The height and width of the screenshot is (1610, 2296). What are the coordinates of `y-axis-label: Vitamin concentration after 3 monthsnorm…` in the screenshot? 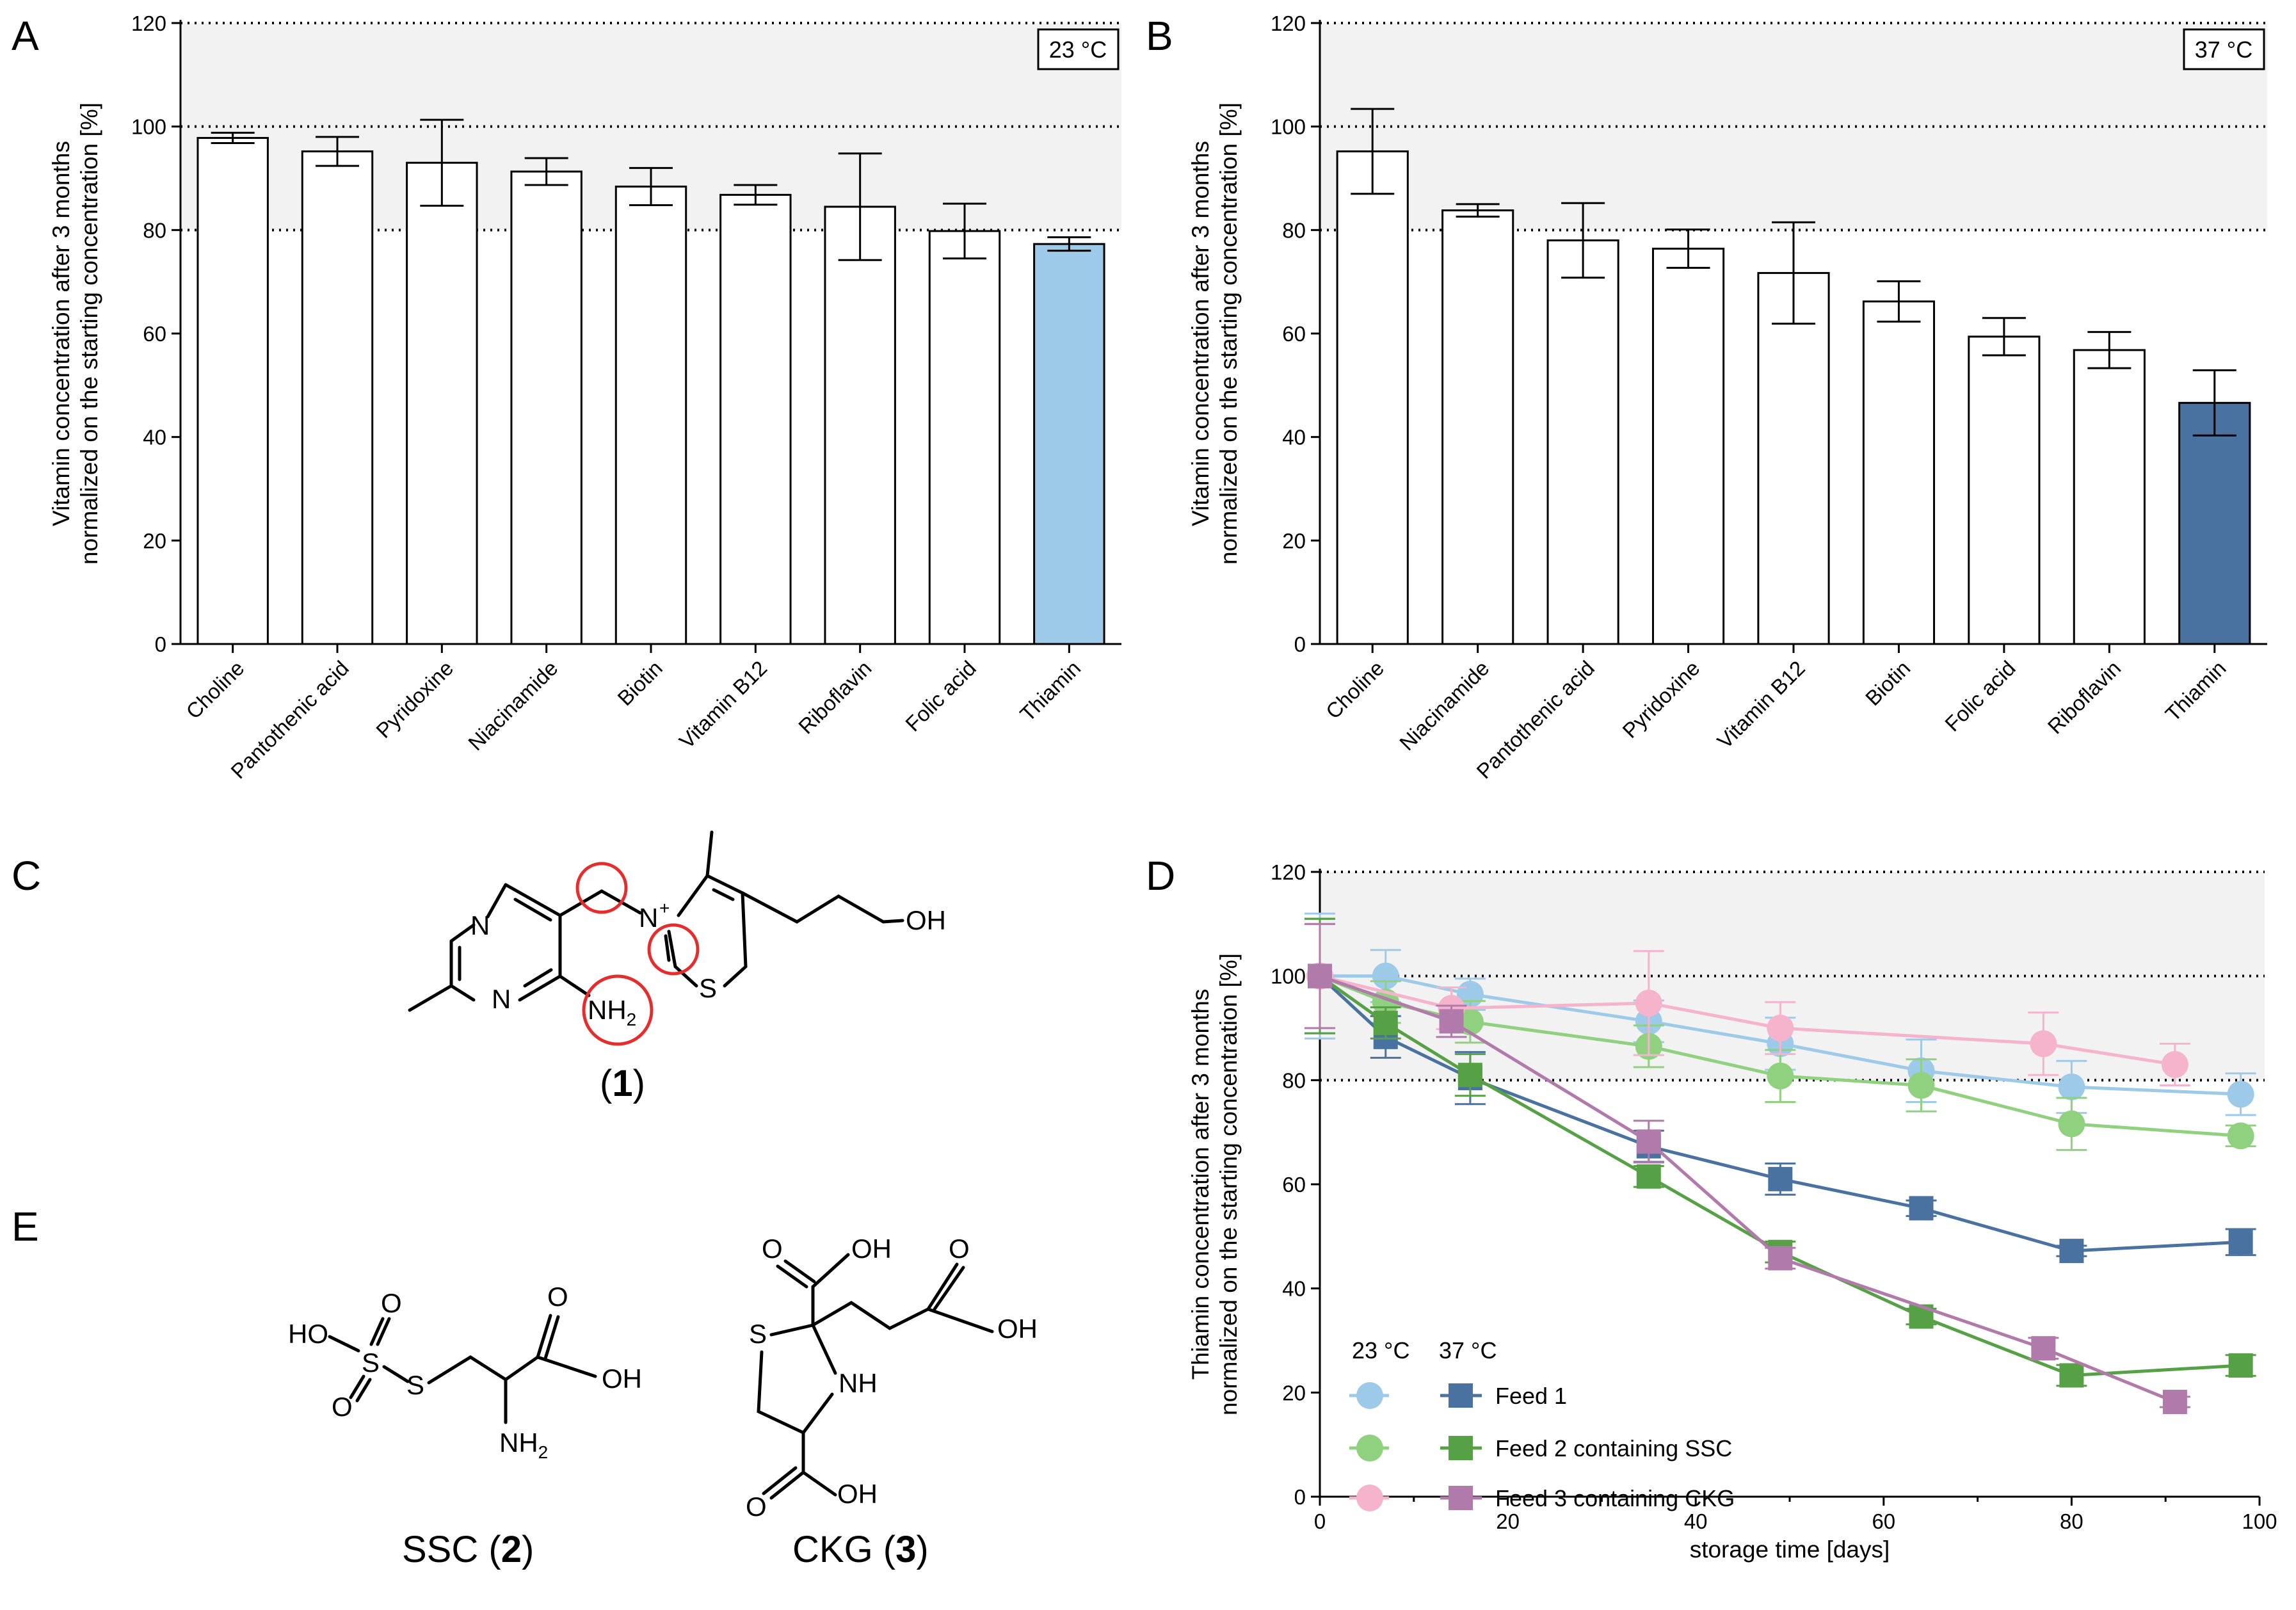 It's located at (1214, 333).